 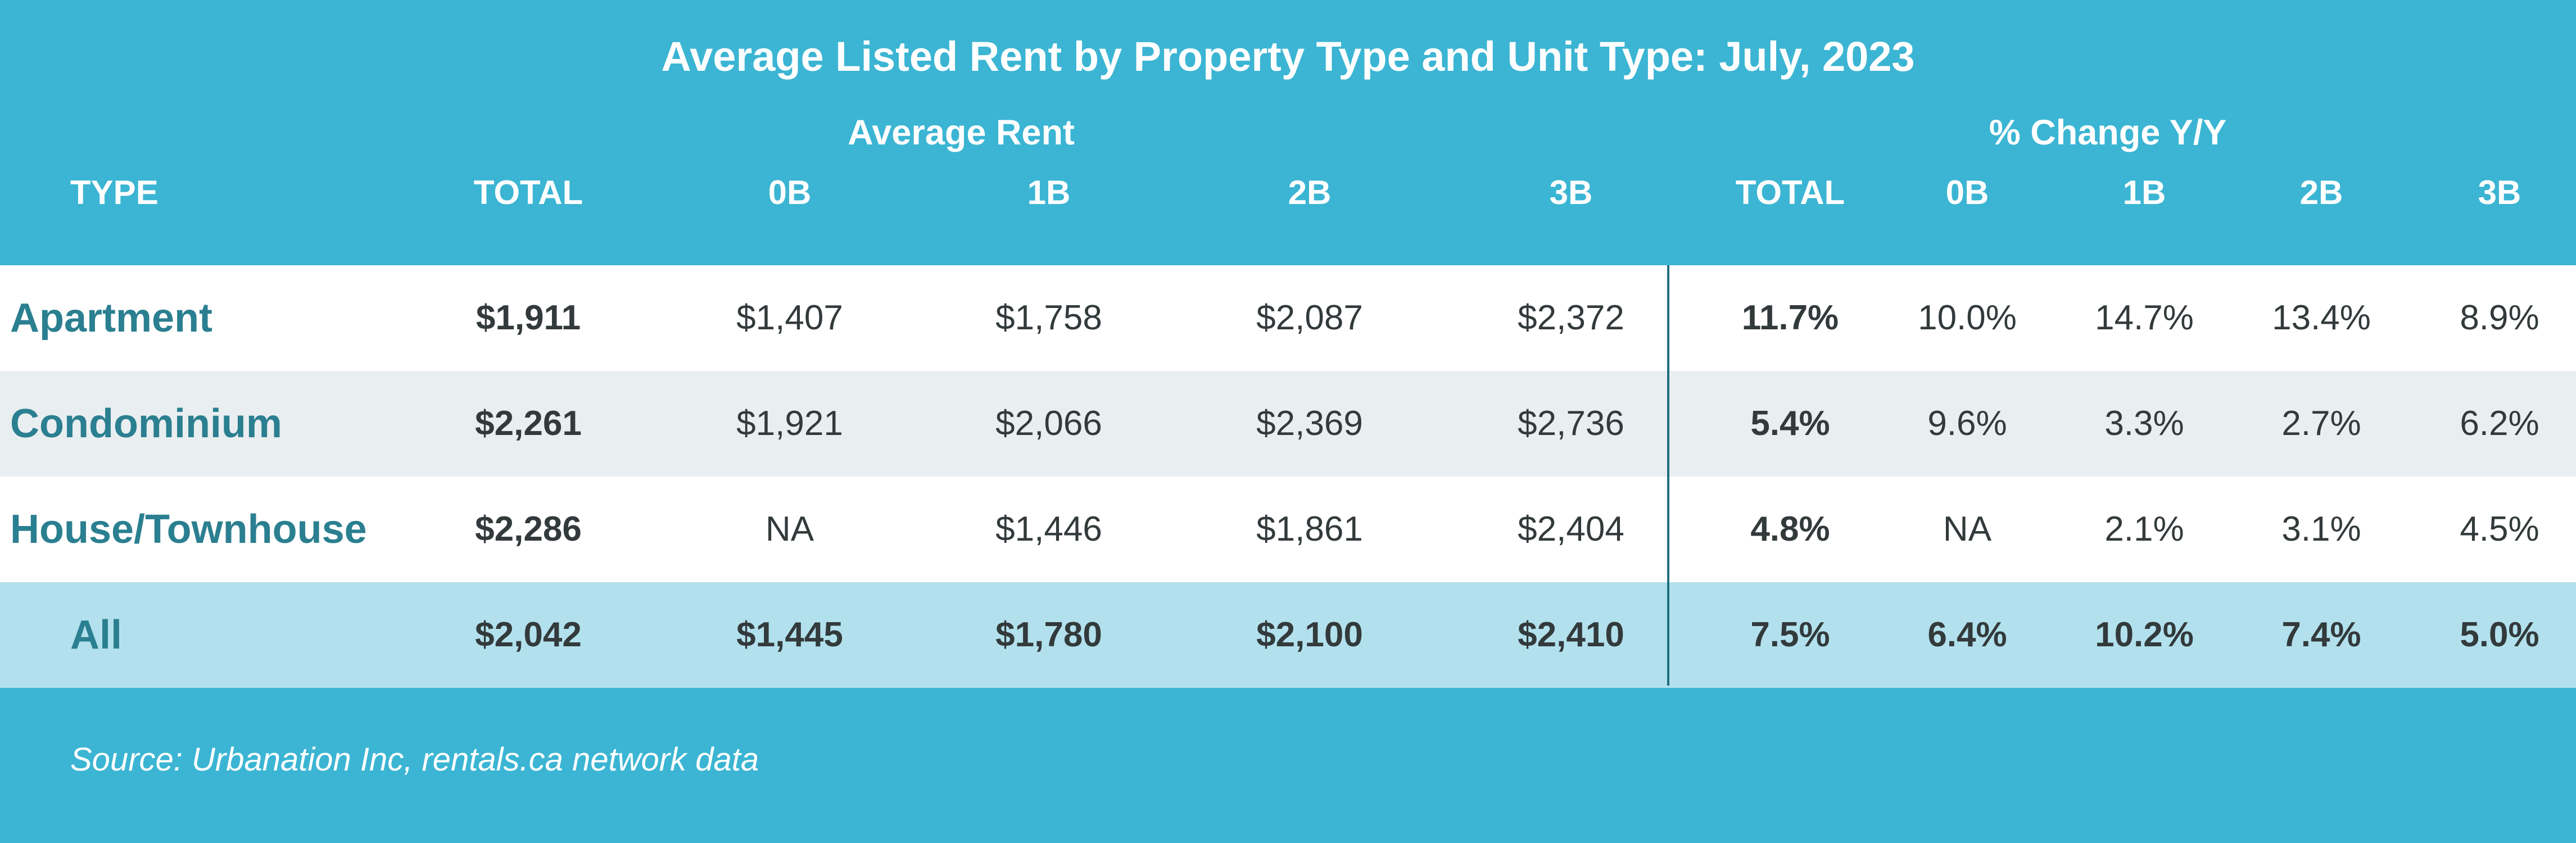 What do you see at coordinates (1790, 529) in the screenshot?
I see `table-cell: 4.8%` at bounding box center [1790, 529].